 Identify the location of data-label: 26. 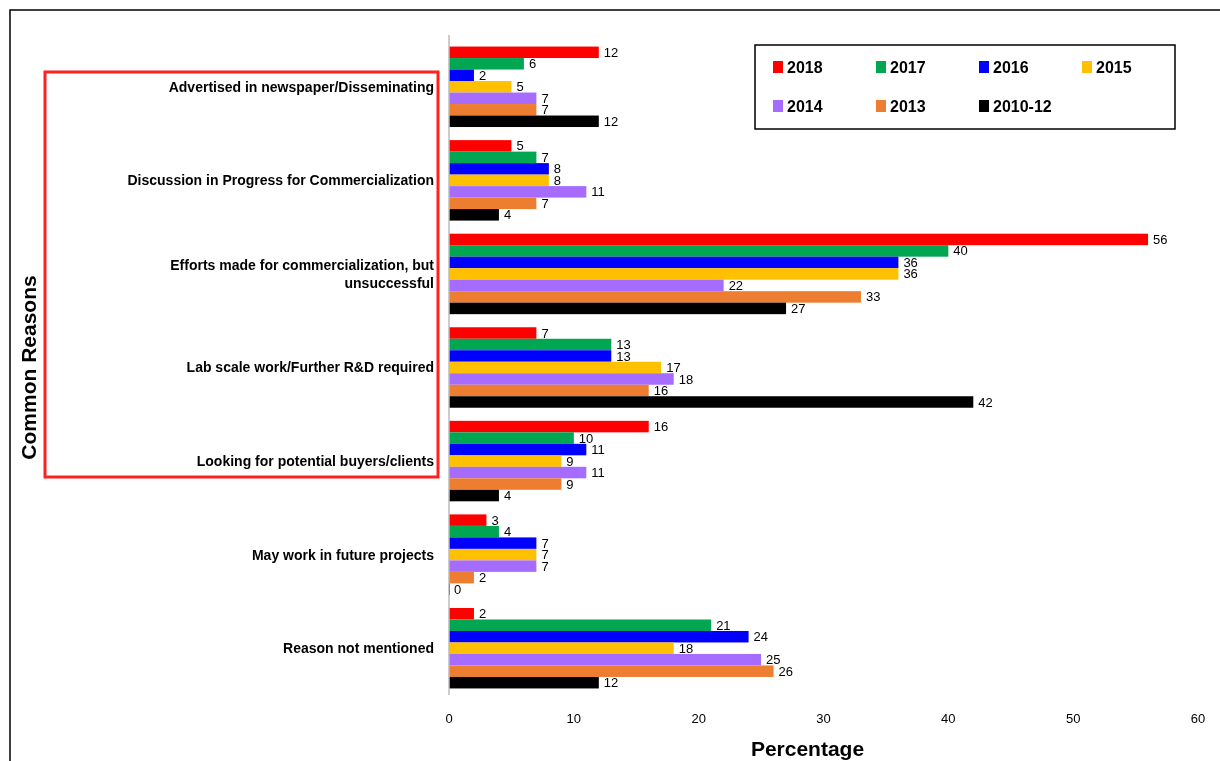
(786, 671).